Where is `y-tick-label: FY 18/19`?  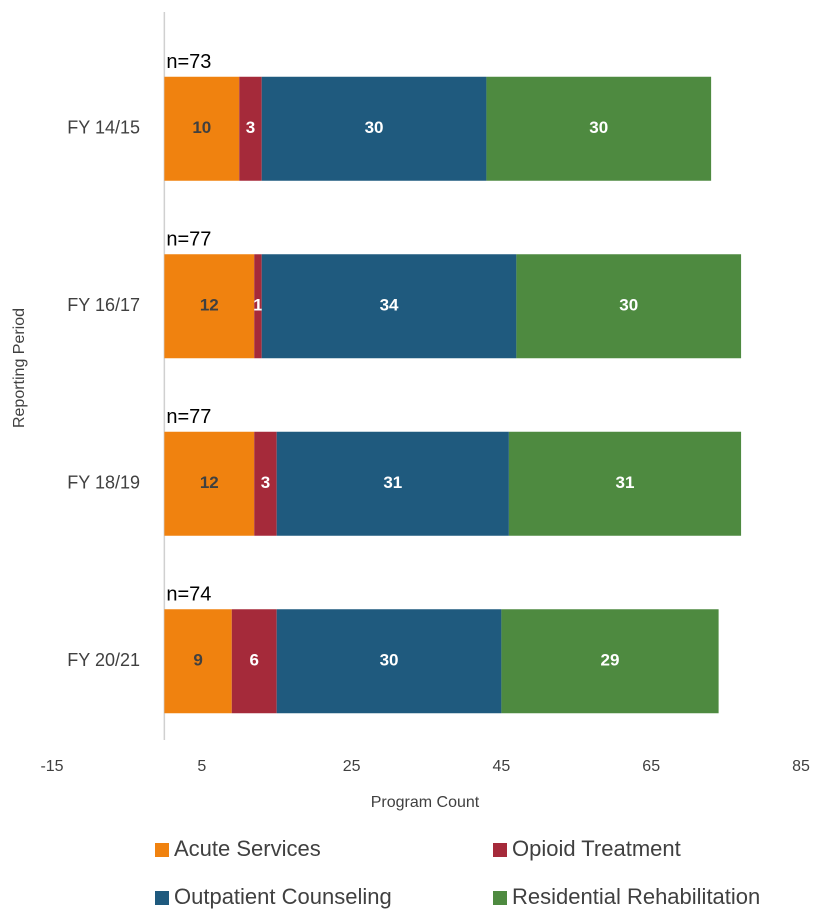
y-tick-label: FY 18/19 is located at coordinates (103, 483).